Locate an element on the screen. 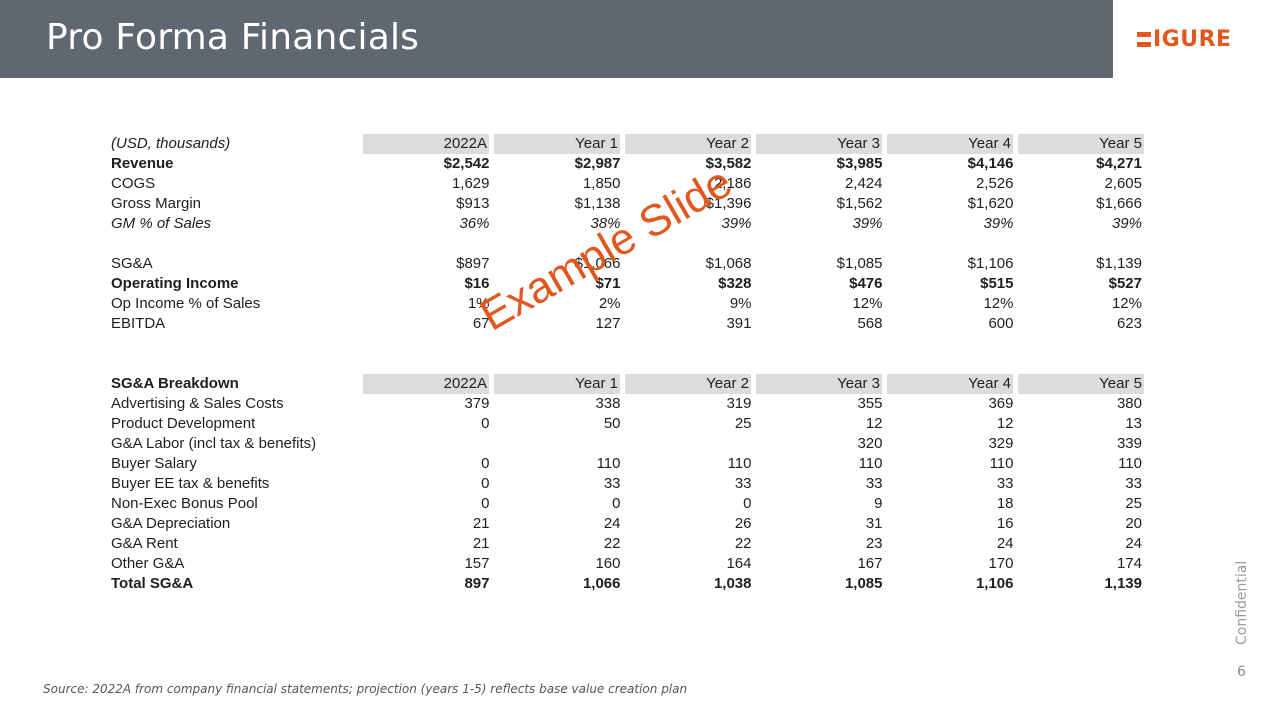 The image size is (1266, 709). table-row-ebitda: EBITDA 67 127 391 568 600 623 is located at coordinates (626, 324).